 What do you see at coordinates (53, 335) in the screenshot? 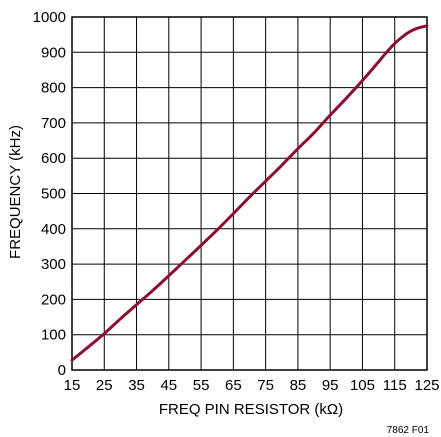
I see `y-tick-label: 100` at bounding box center [53, 335].